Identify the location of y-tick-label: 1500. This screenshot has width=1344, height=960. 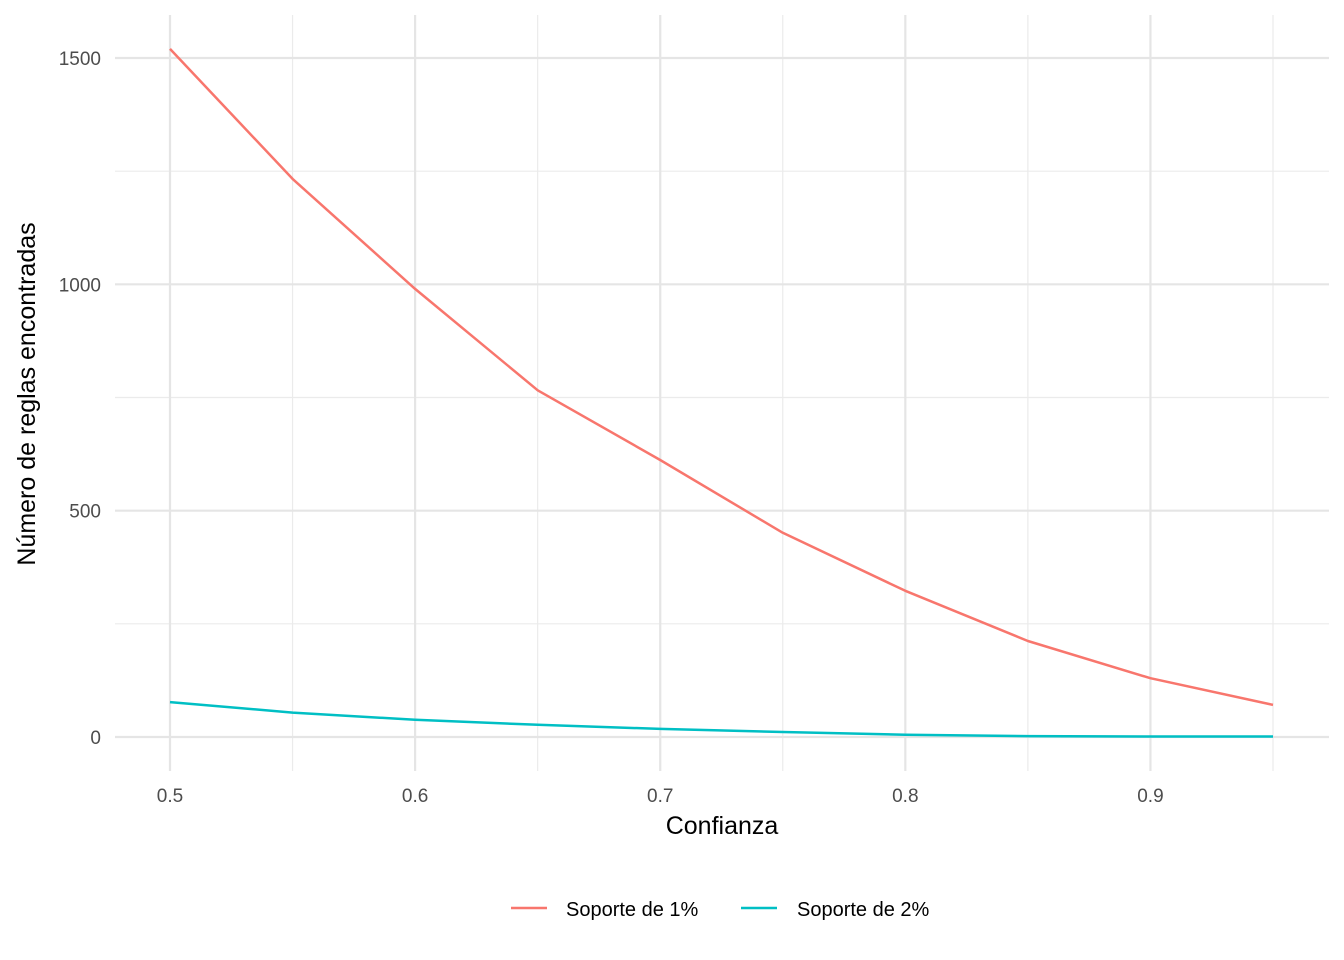
(80, 59).